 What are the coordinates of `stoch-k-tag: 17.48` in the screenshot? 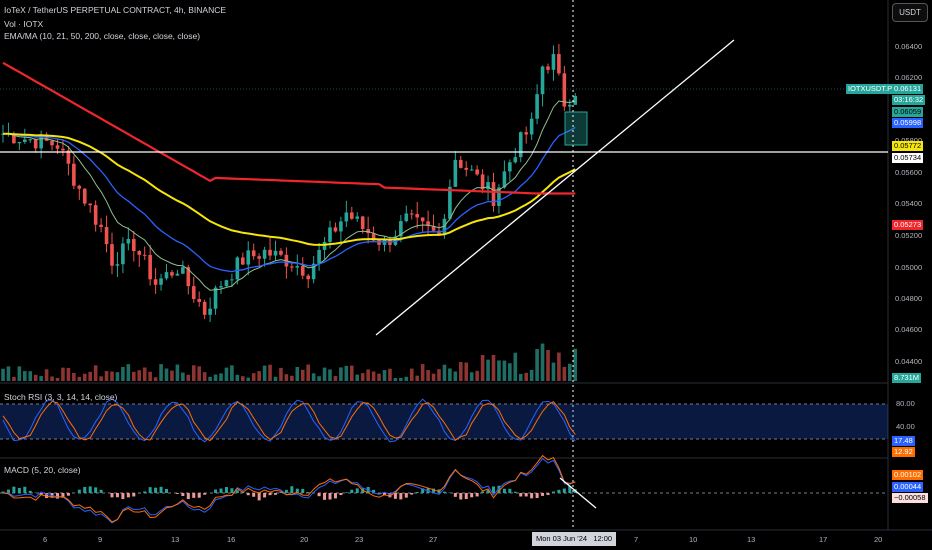 It's located at (903, 441).